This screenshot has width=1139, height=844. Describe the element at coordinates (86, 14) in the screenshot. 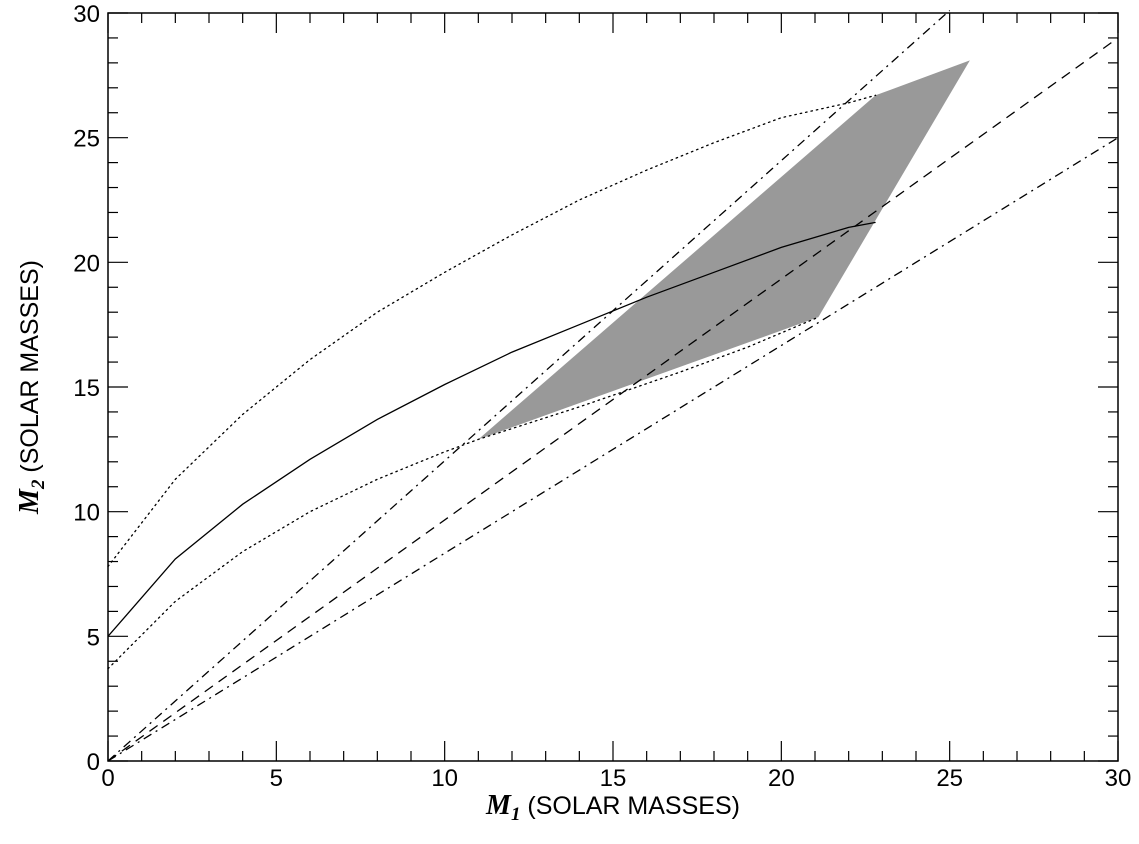

I see `y-tick-label: 30` at that location.